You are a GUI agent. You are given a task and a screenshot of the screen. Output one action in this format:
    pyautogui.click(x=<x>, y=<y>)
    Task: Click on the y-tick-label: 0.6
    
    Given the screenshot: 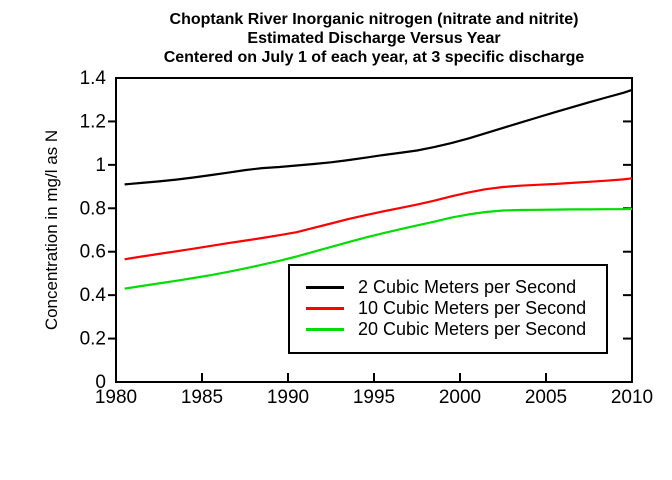 What is the action you would take?
    pyautogui.click(x=93, y=252)
    